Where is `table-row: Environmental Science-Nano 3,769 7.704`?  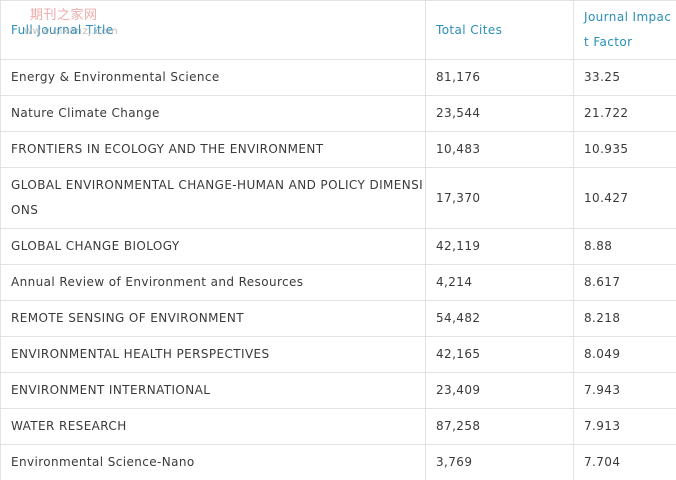
table-row: Environmental Science-Nano 3,769 7.704 is located at coordinates (338, 462).